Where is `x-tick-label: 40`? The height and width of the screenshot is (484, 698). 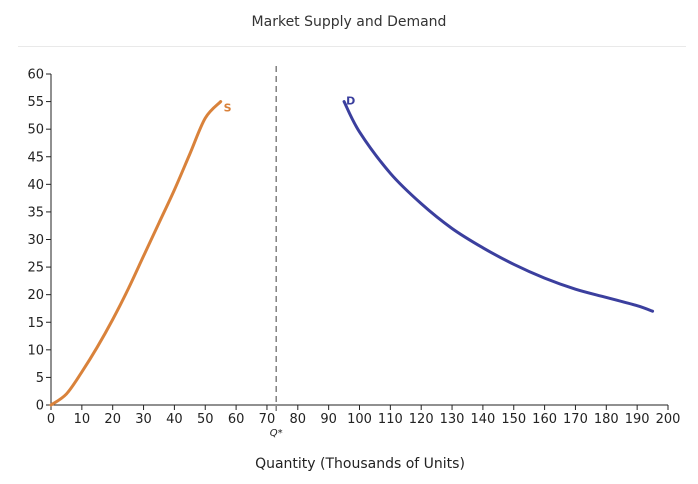
x-tick-label: 40 is located at coordinates (174, 419).